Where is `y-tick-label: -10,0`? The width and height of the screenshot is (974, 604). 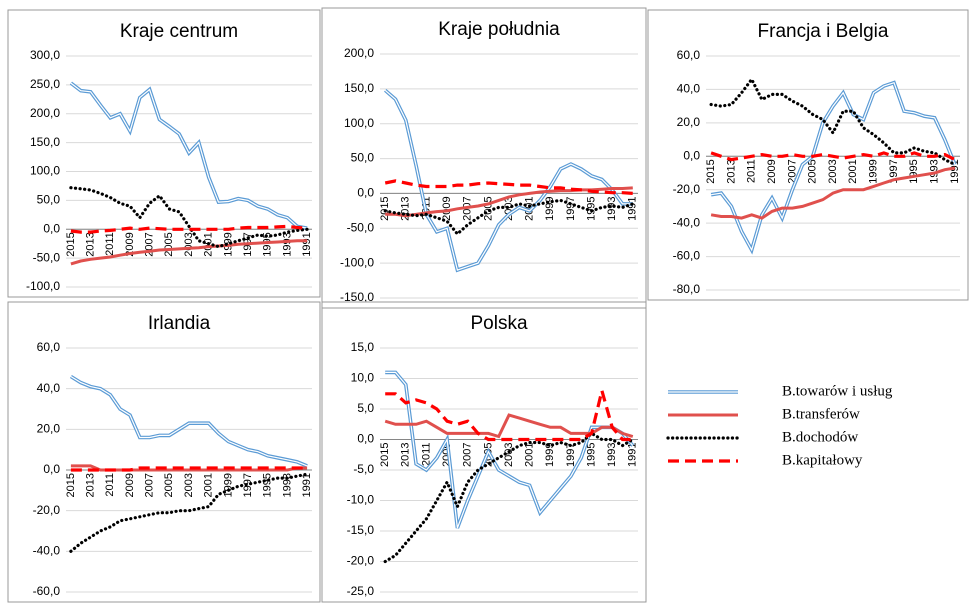 y-tick-label: -10,0 is located at coordinates (361, 500).